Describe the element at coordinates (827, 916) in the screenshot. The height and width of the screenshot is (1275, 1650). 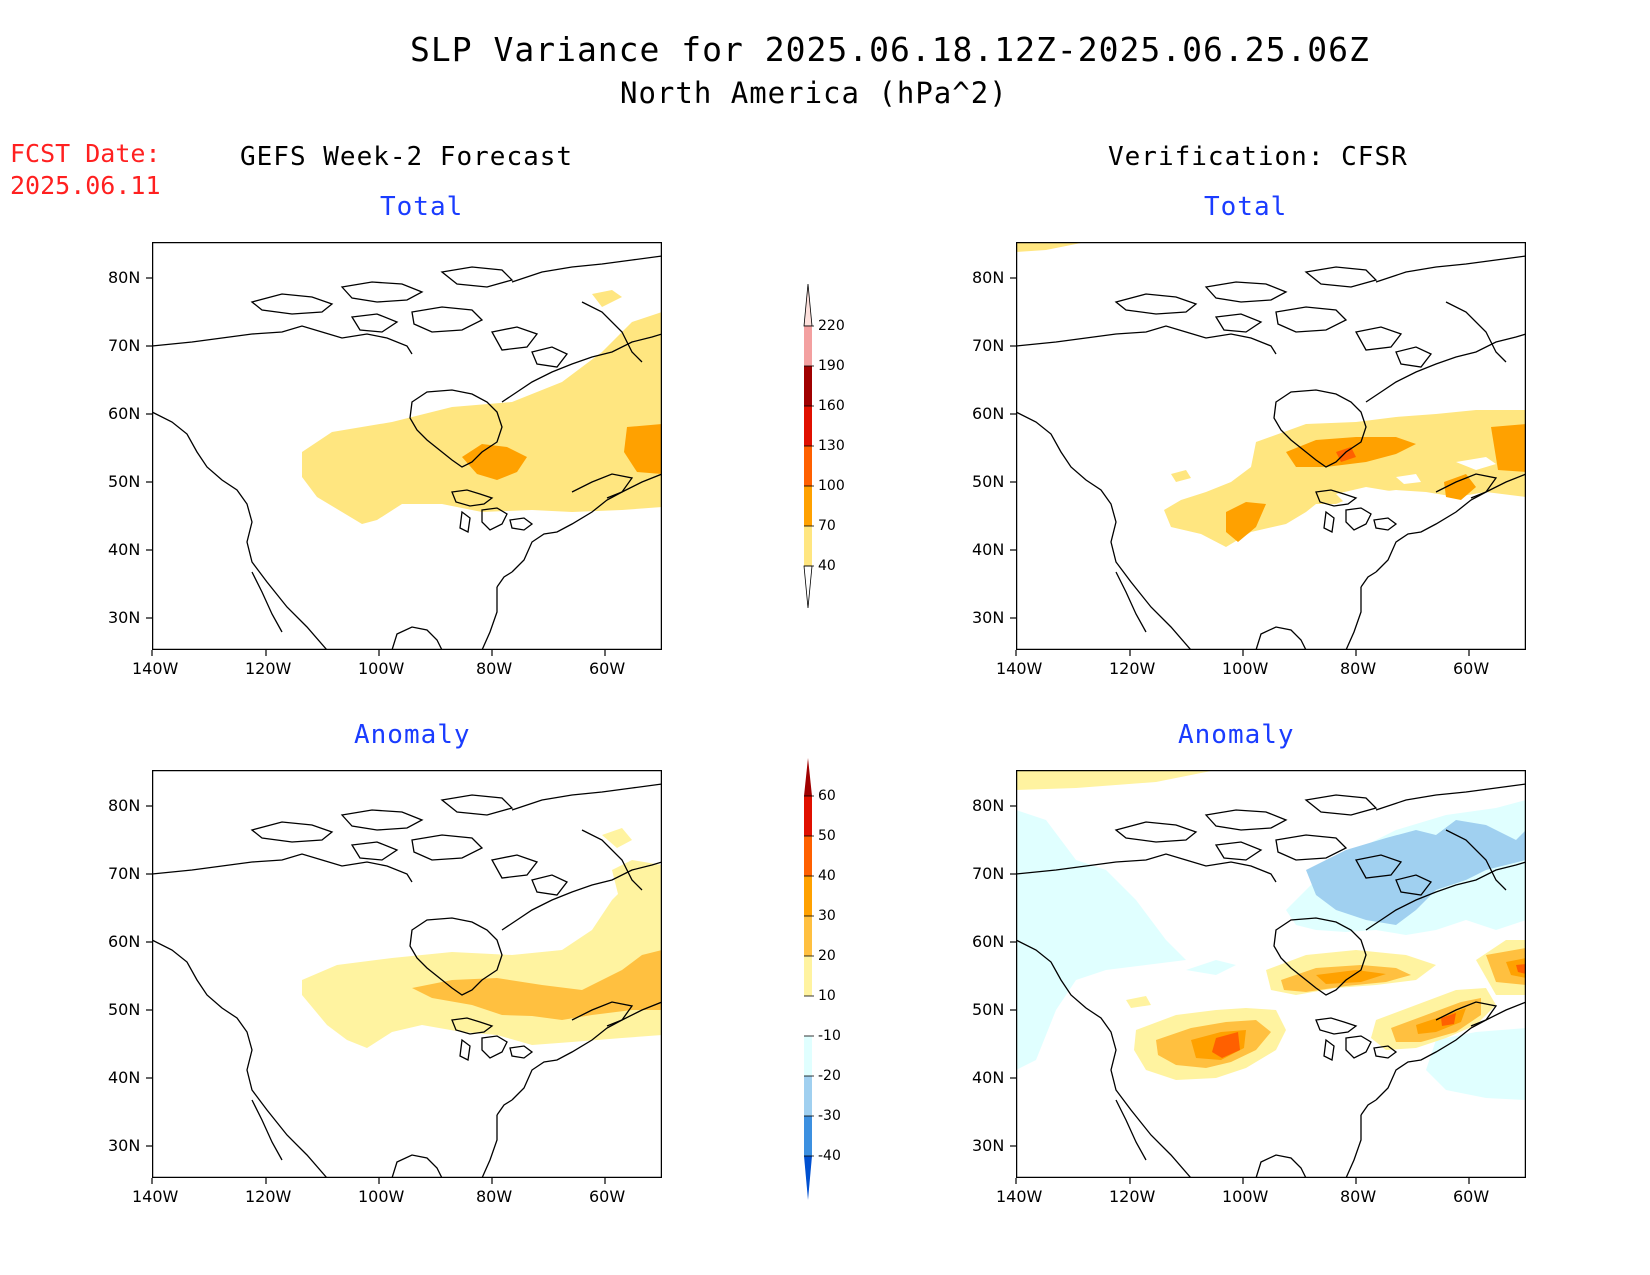
I see `colorbar-anomaly-label-30: 30` at that location.